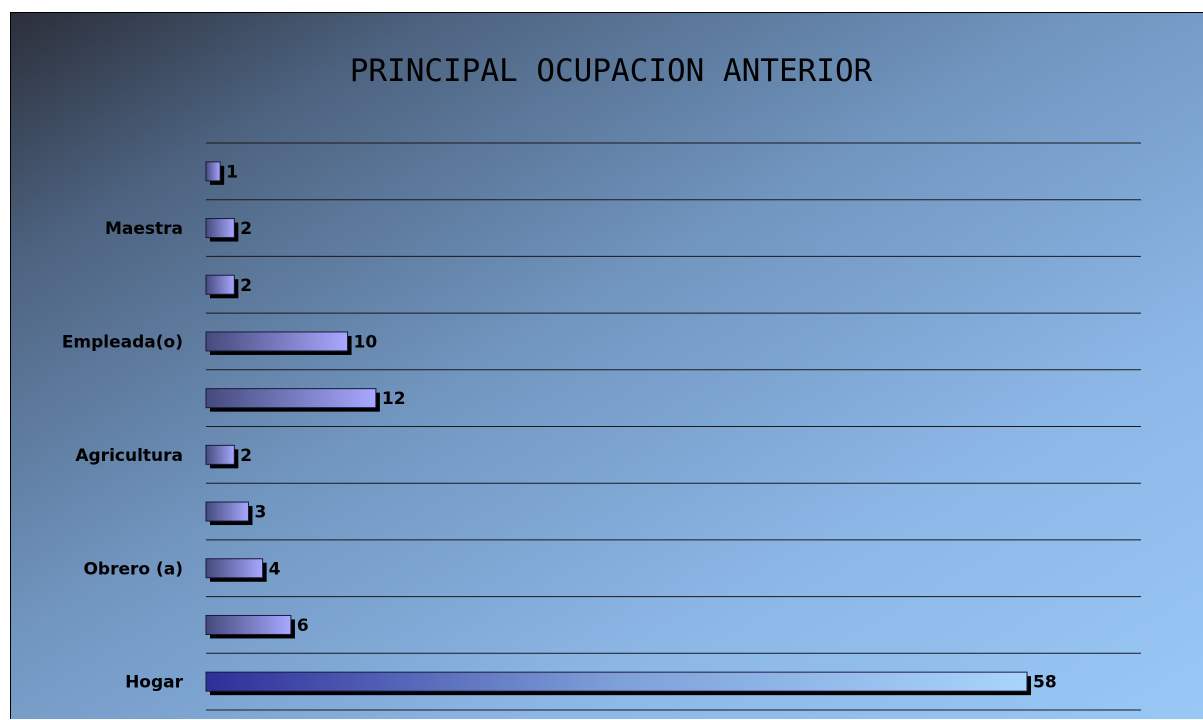 The width and height of the screenshot is (1203, 720). What do you see at coordinates (122, 342) in the screenshot?
I see `category-label: Empleada(o)` at bounding box center [122, 342].